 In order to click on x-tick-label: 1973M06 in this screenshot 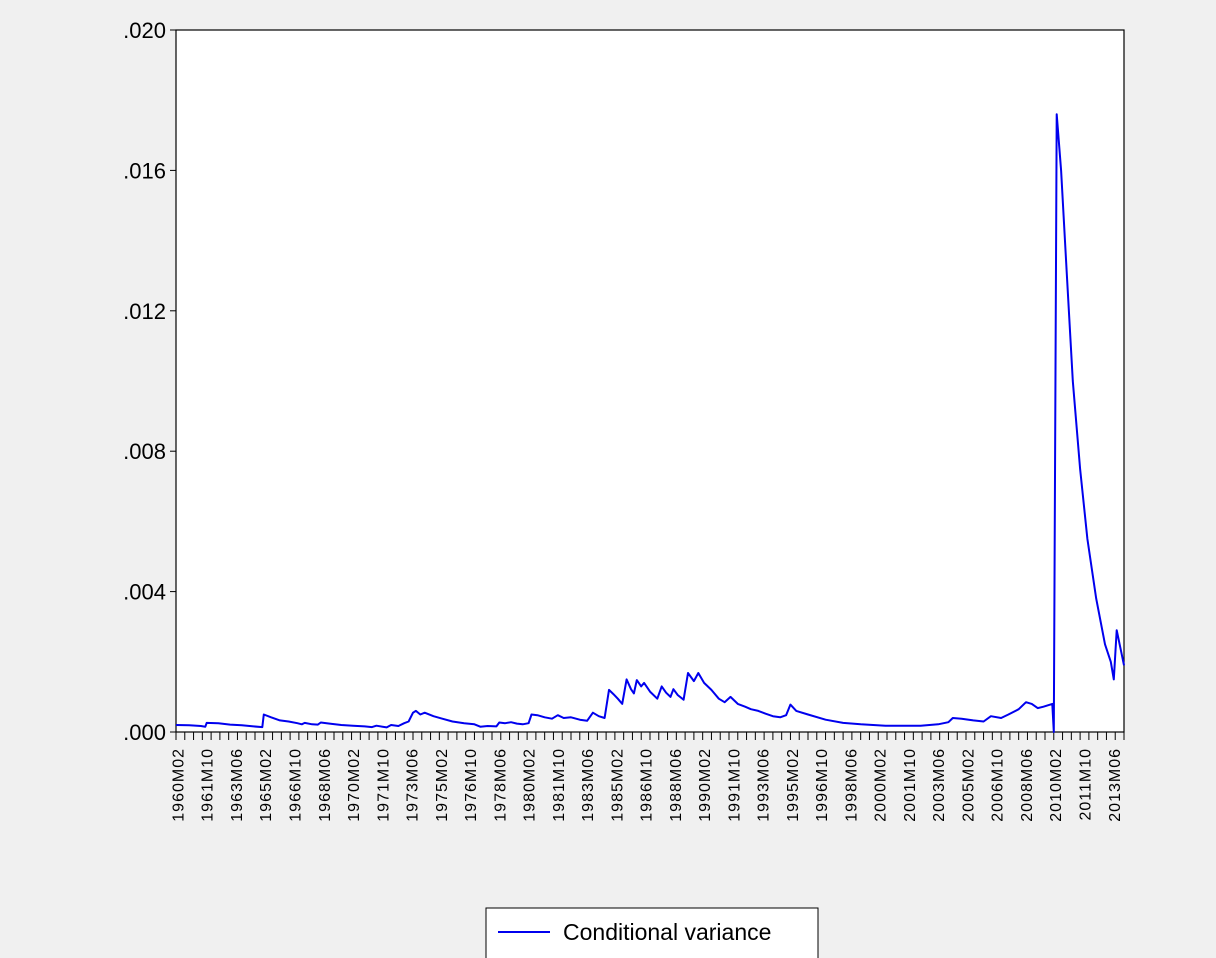, I will do `click(413, 785)`.